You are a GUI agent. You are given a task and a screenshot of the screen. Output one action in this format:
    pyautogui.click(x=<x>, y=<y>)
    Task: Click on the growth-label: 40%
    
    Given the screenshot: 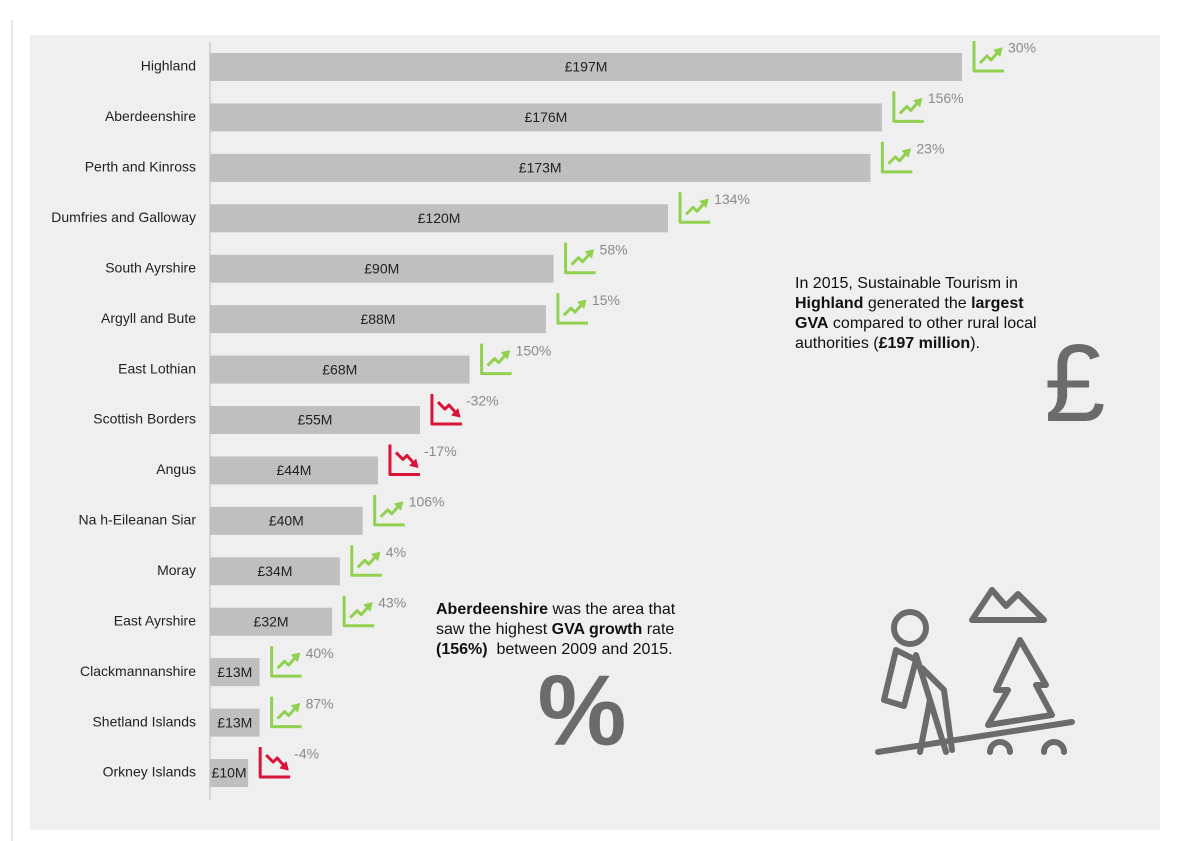 What is the action you would take?
    pyautogui.click(x=320, y=653)
    